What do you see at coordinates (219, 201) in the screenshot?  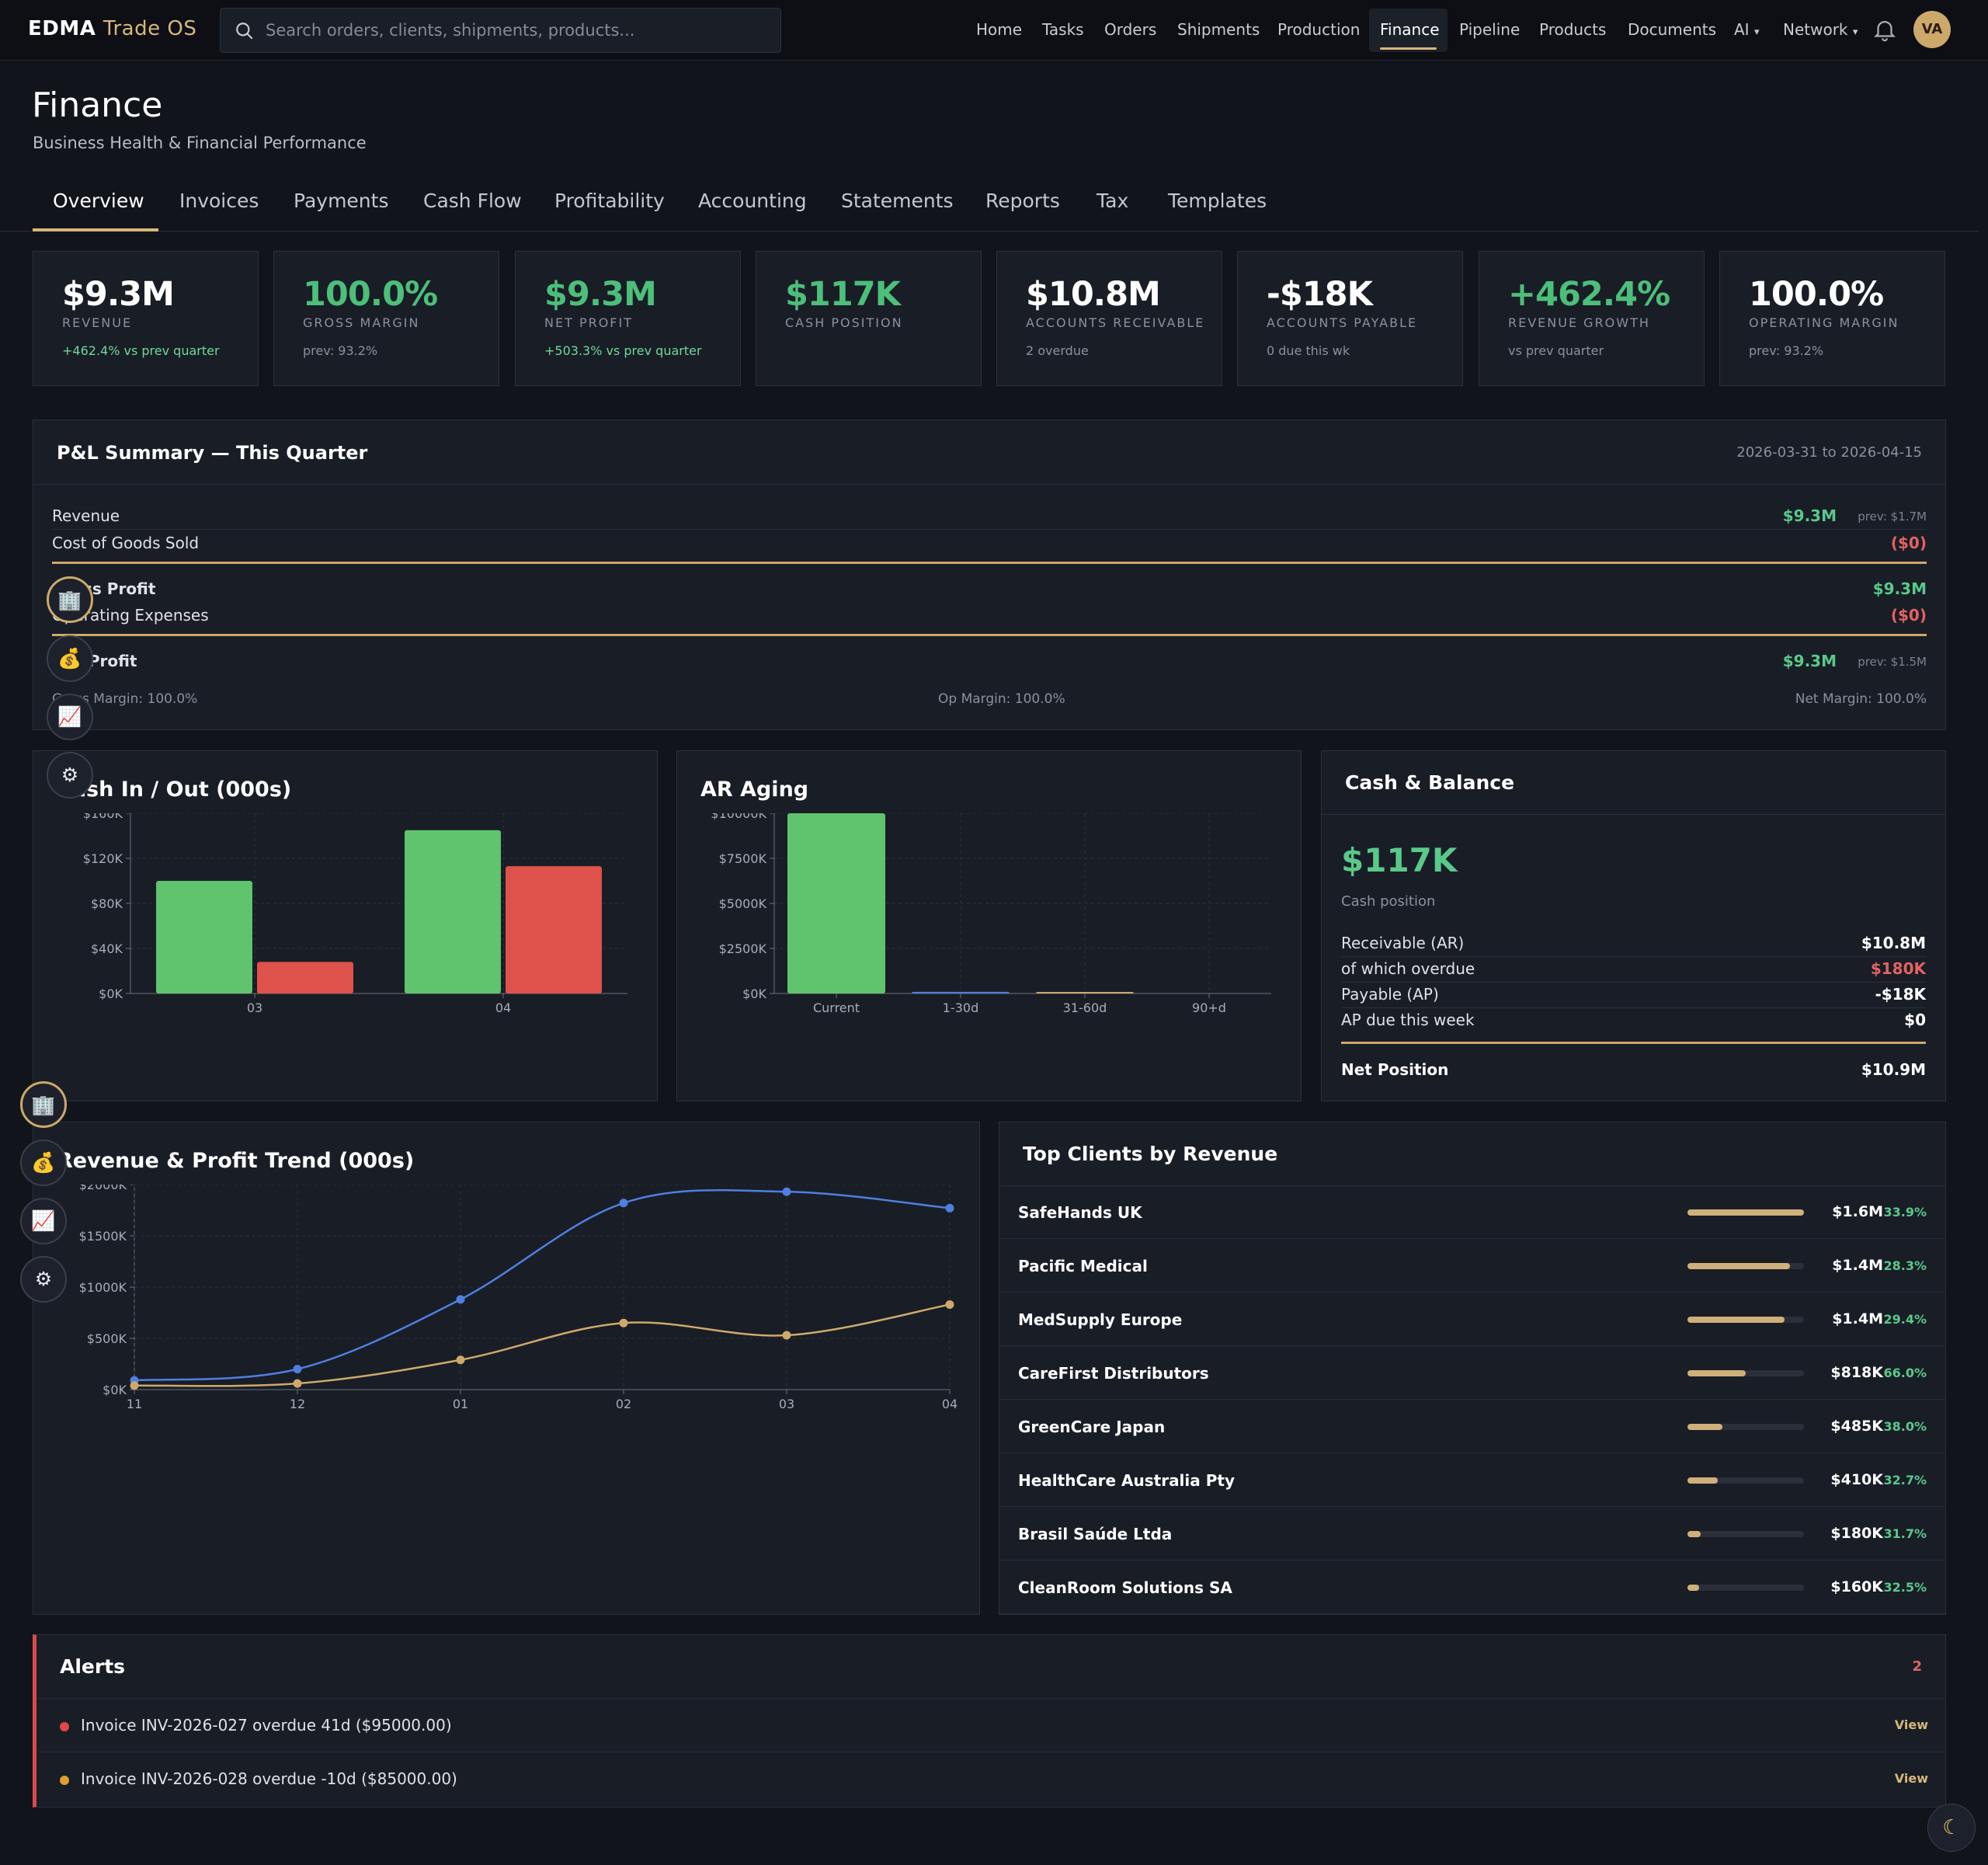 I see `tab-invoices: Invoices` at bounding box center [219, 201].